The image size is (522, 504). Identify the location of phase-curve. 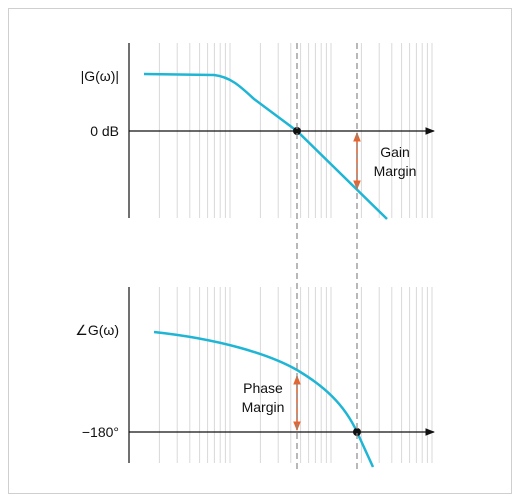
(264, 399).